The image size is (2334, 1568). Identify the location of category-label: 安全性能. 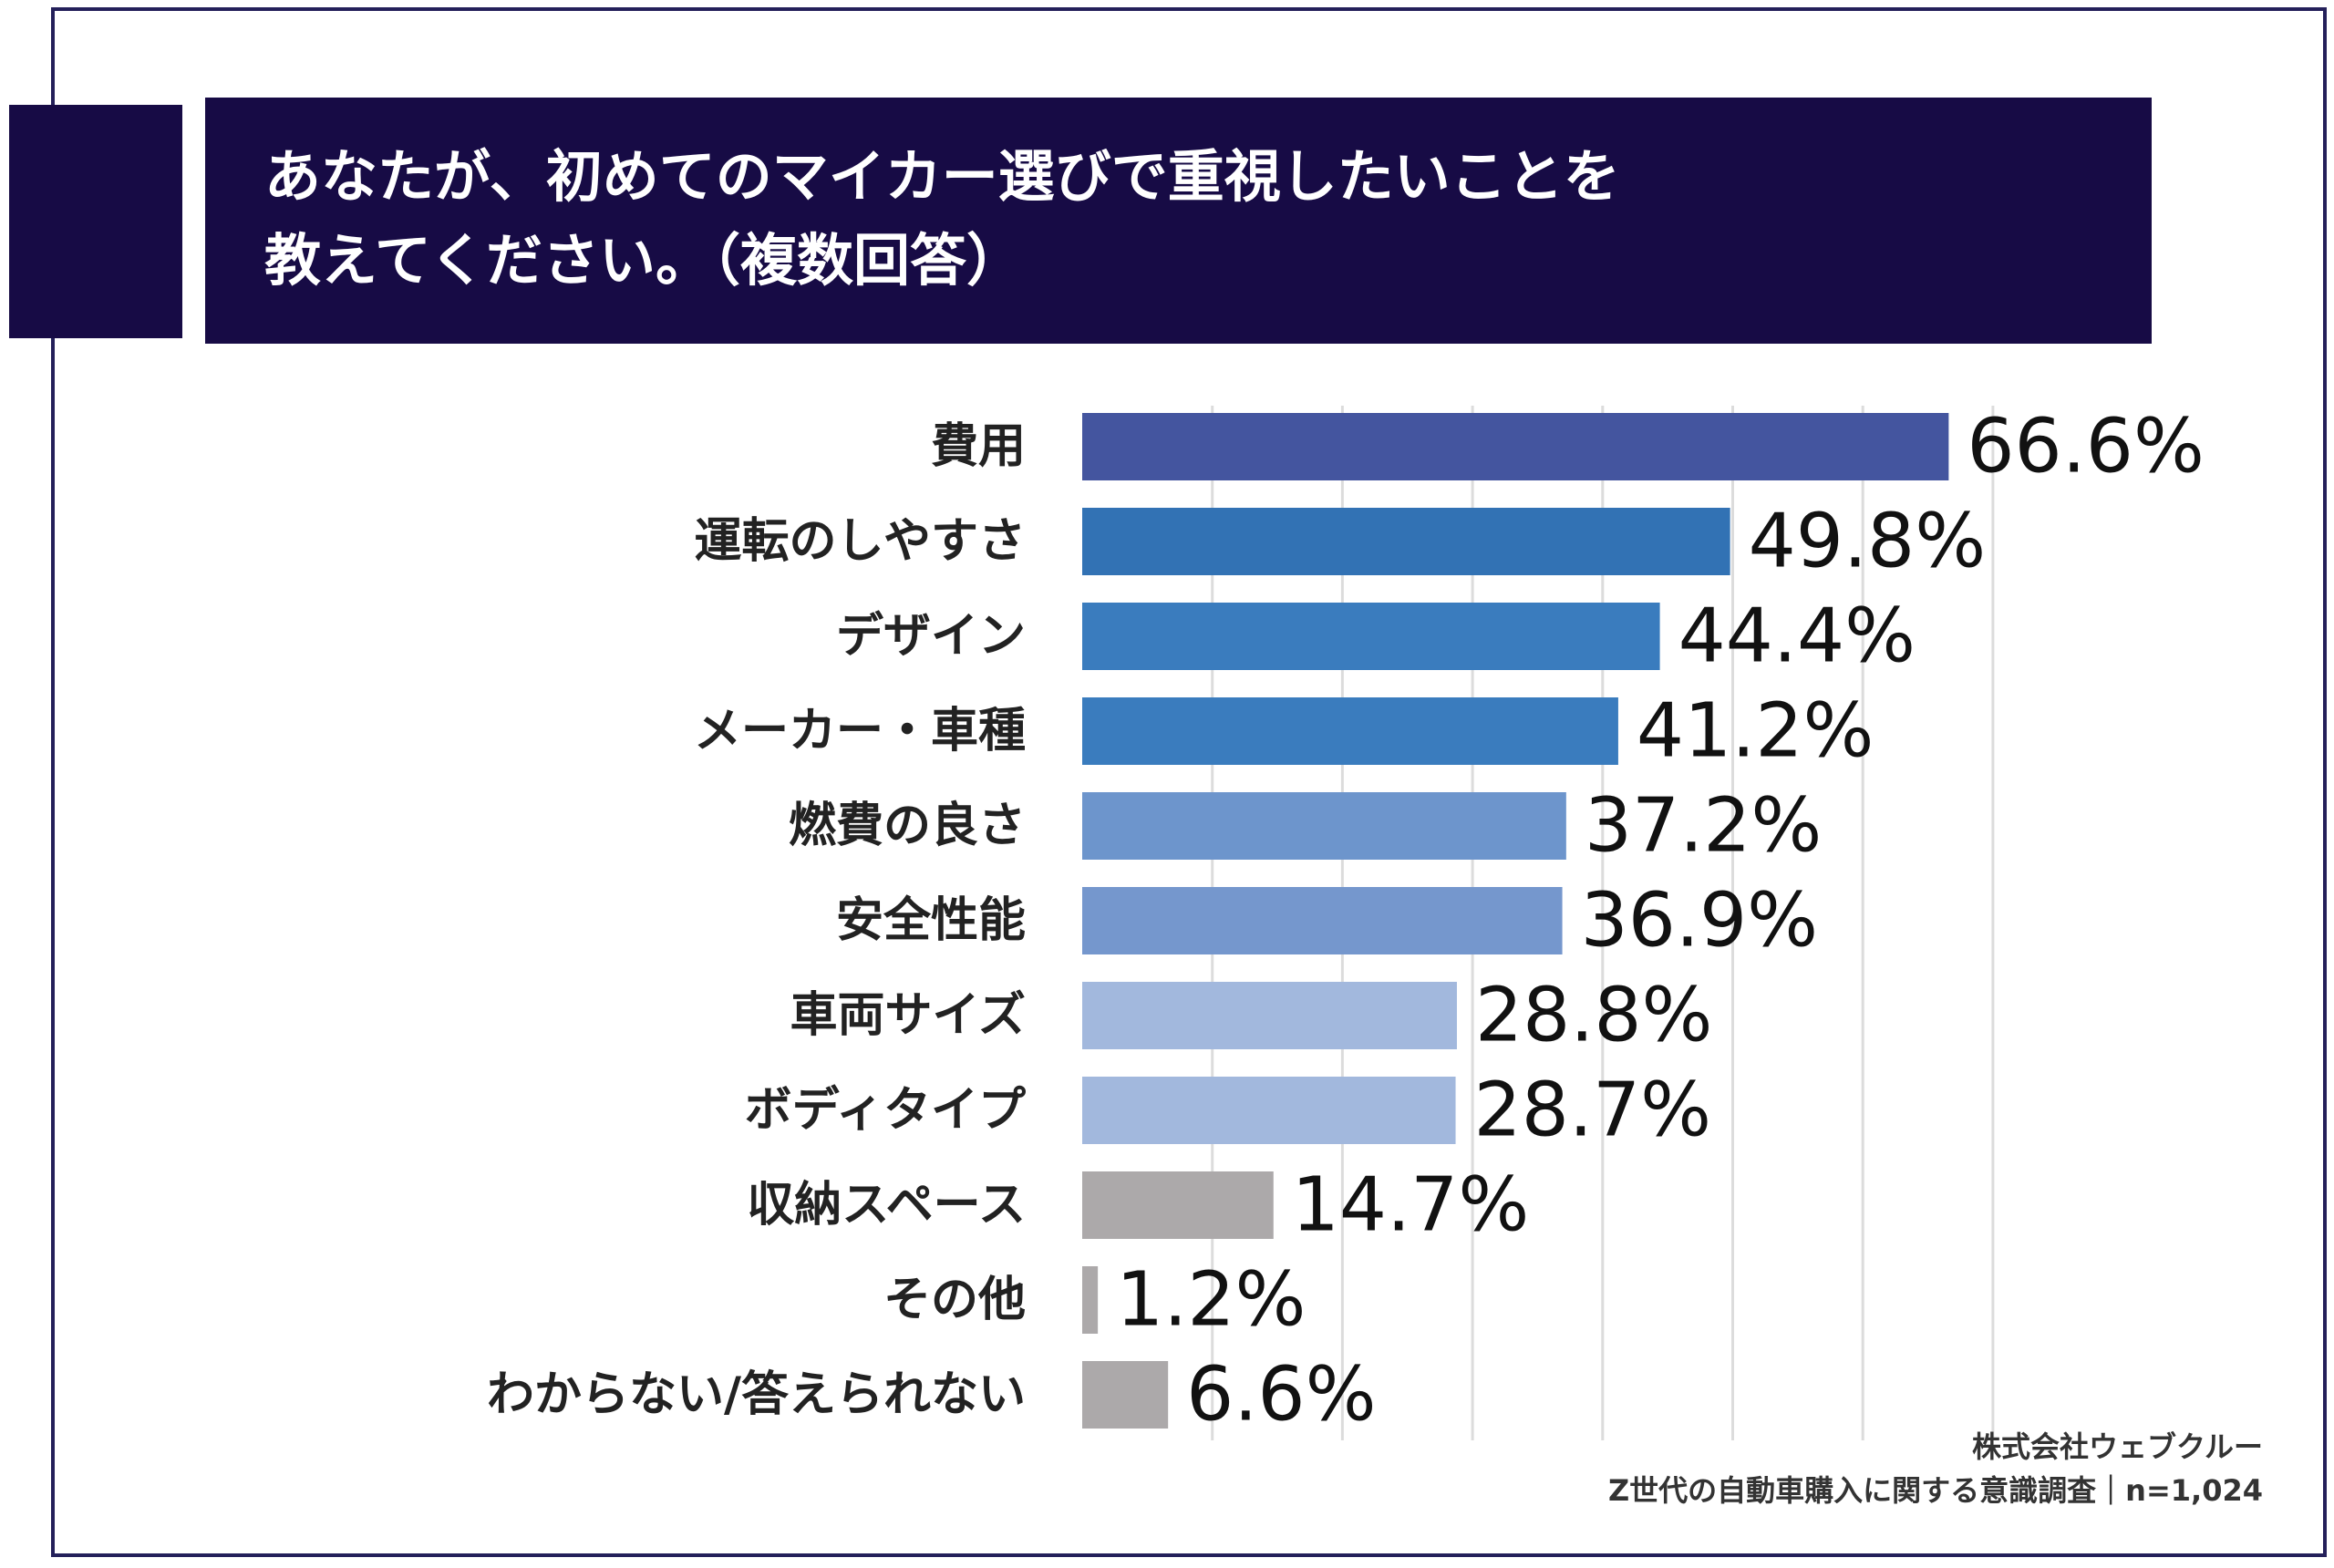
(931, 920).